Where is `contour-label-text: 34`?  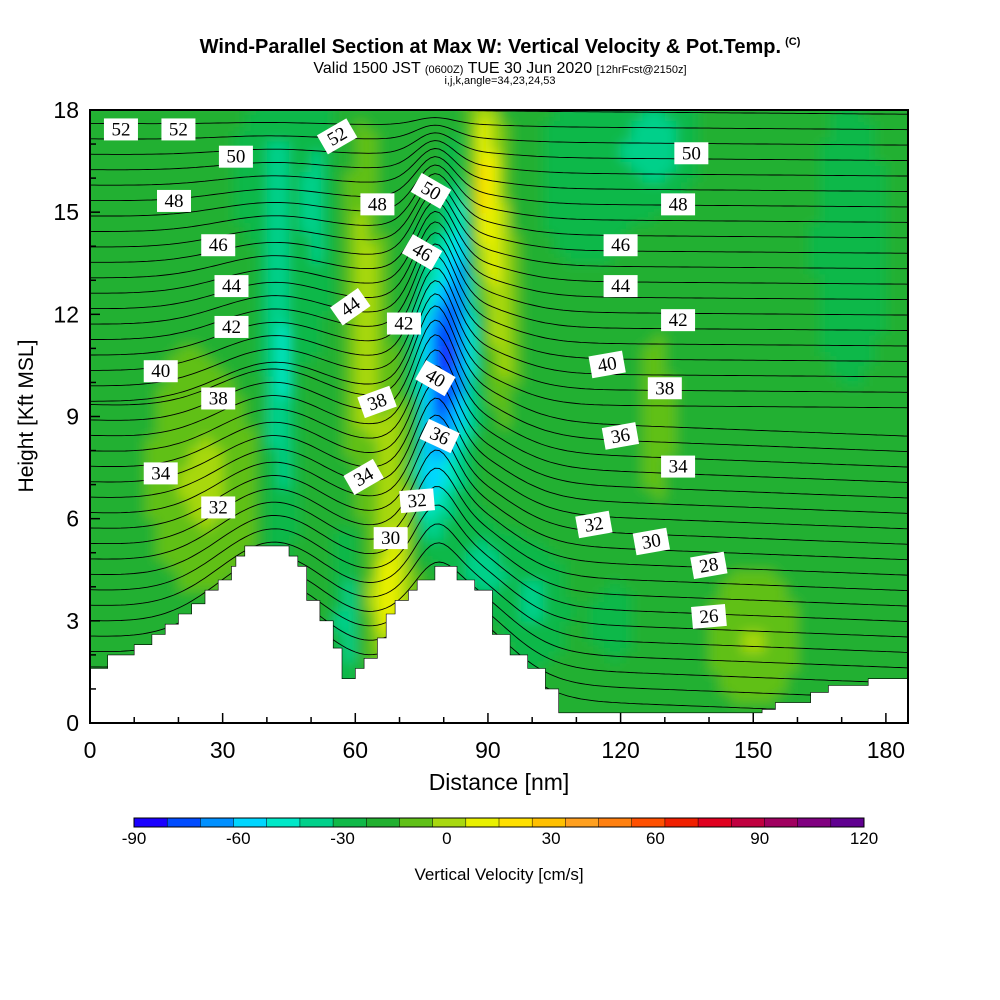
contour-label-text: 34 is located at coordinates (679, 467).